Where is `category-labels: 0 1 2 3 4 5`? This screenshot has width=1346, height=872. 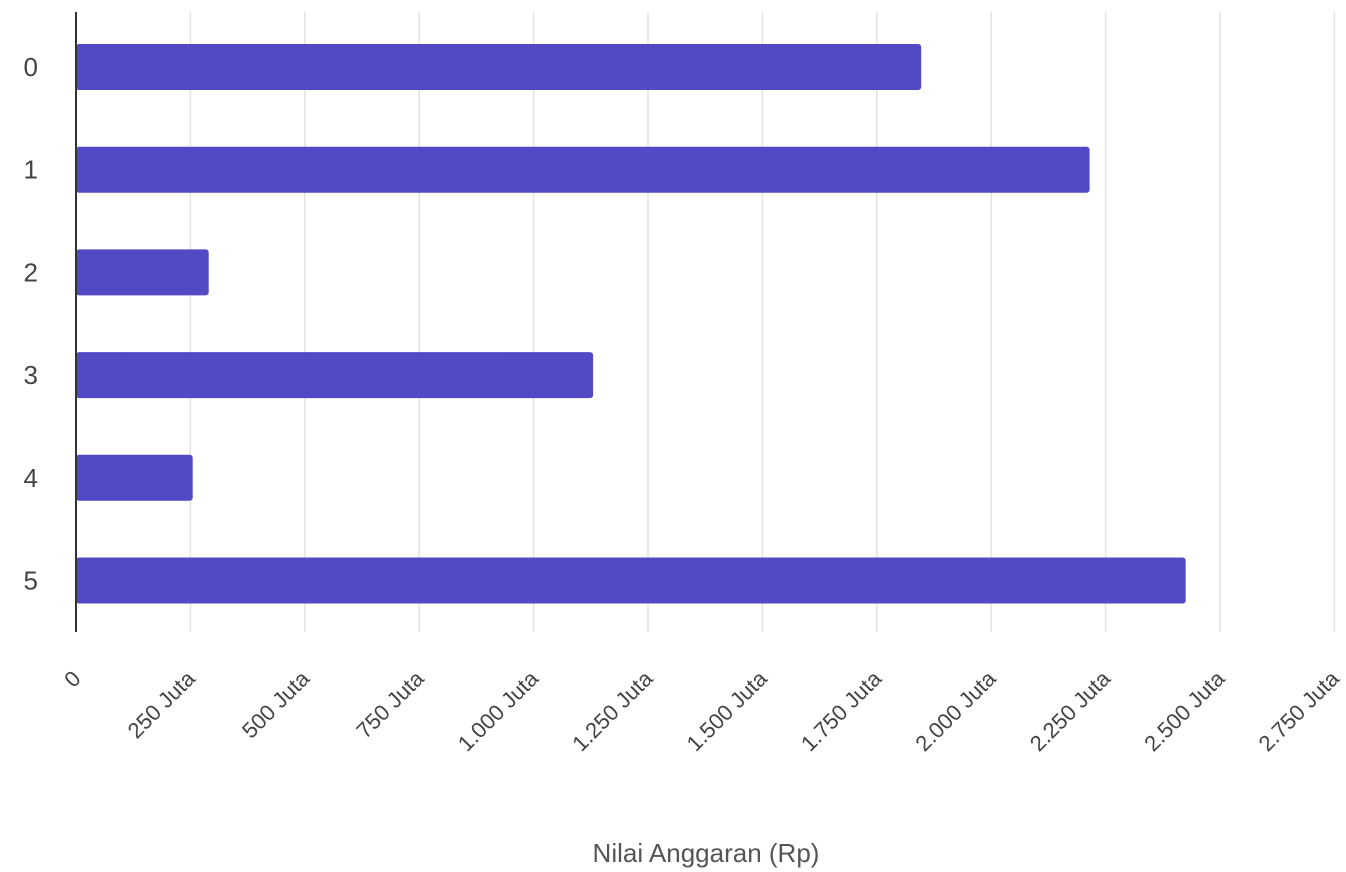
category-labels: 0 1 2 3 4 5 is located at coordinates (31, 324).